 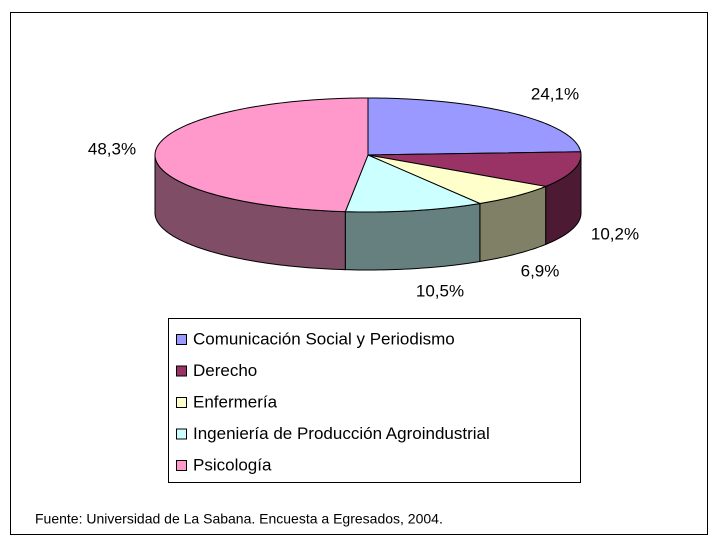 I want to click on legend-label: Ingeniería de Producción Agroindustrial, so click(x=341, y=433).